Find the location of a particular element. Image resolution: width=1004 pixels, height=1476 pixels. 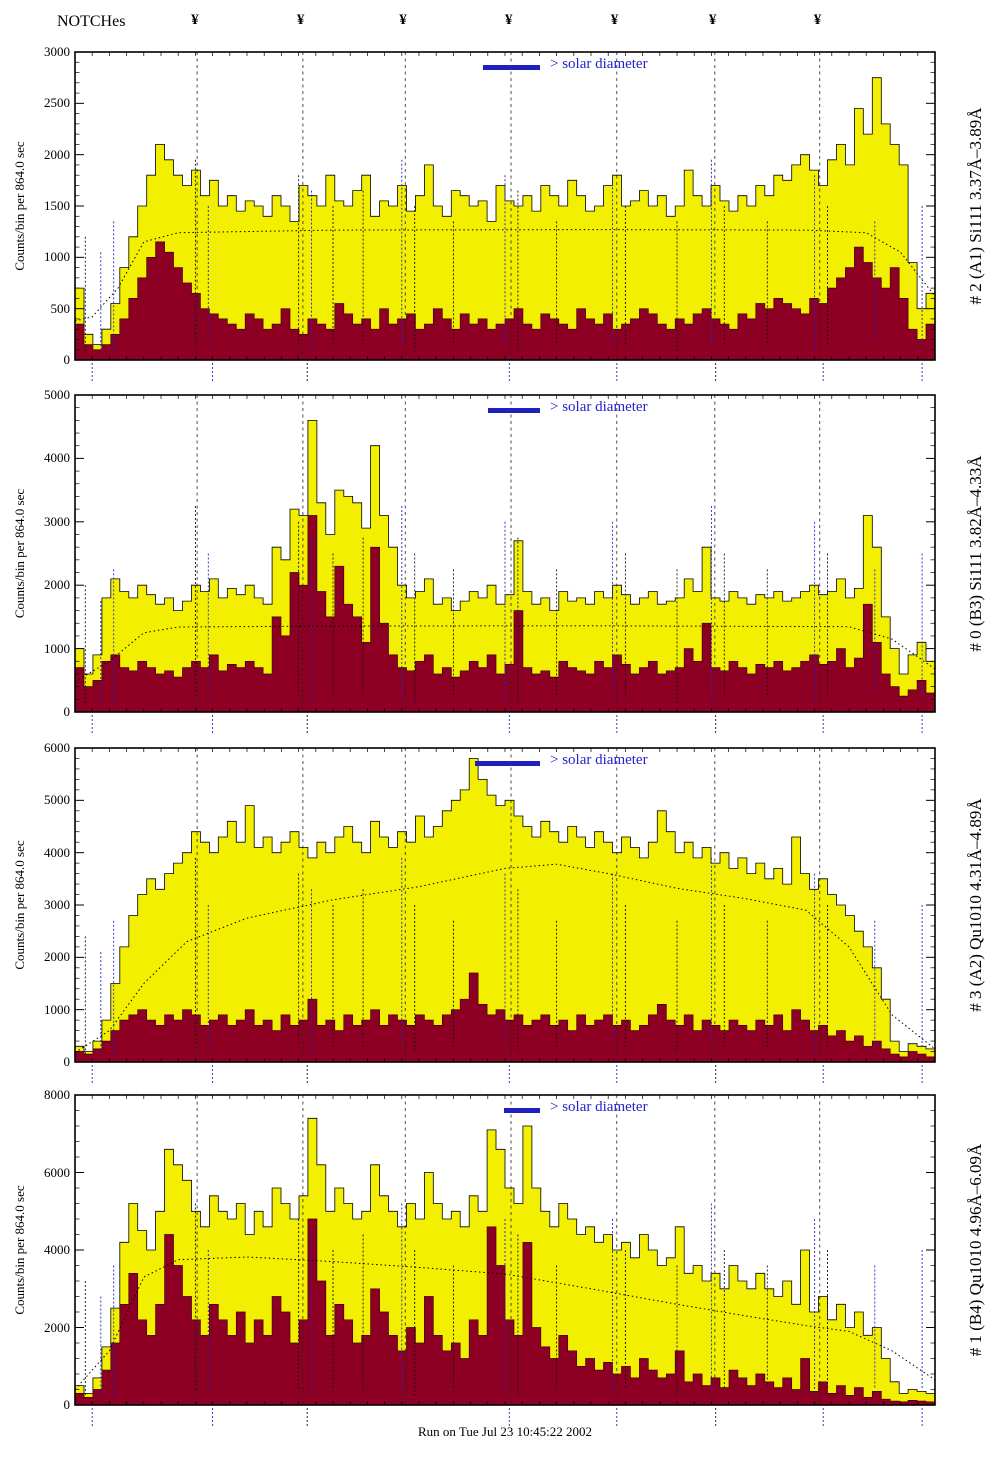

detector-label: # 0 (B3) Si111 3.82Å–4.33Å is located at coordinates (975, 553).